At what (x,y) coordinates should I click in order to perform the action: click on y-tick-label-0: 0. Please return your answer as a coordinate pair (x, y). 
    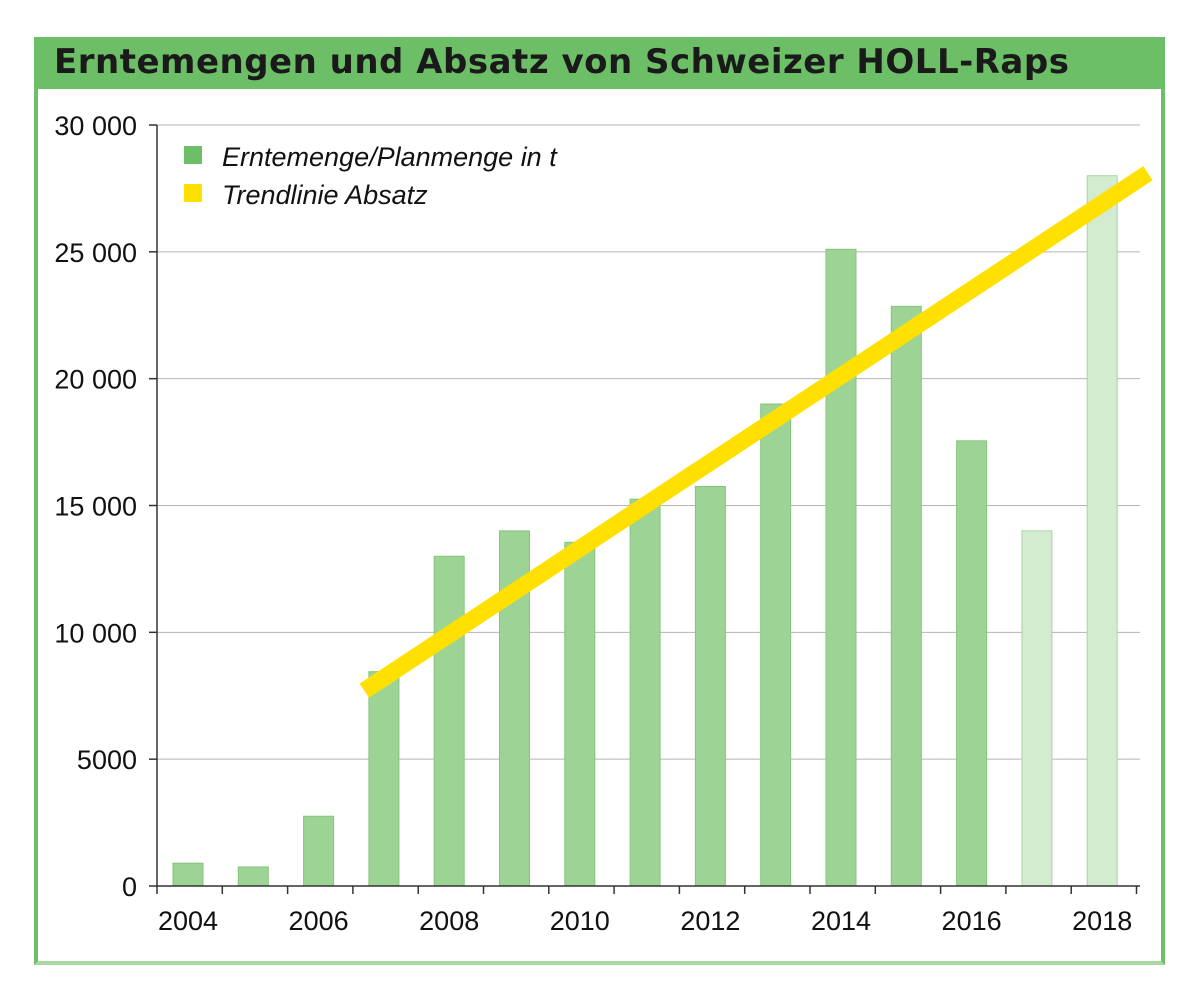
    Looking at the image, I should click on (129, 887).